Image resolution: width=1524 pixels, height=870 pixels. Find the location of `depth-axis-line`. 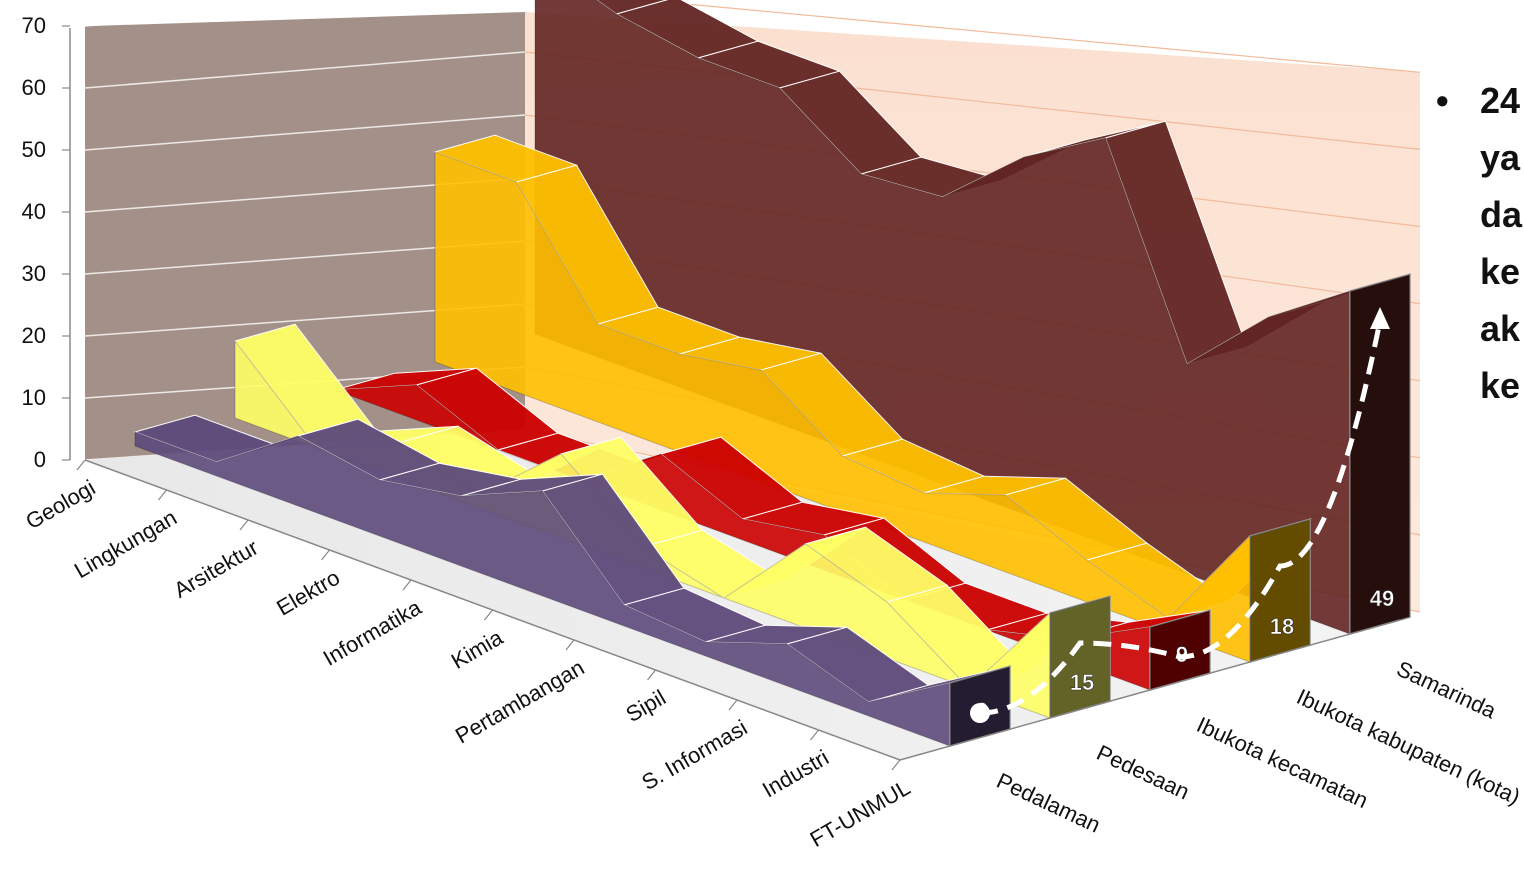

depth-axis-line is located at coordinates (1150, 690).